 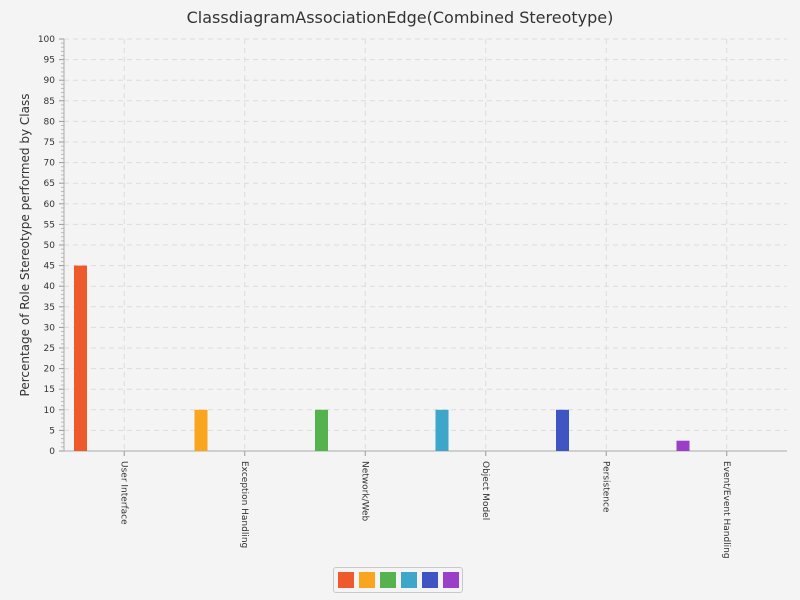 I want to click on y-tick-label: 55, so click(x=49, y=225).